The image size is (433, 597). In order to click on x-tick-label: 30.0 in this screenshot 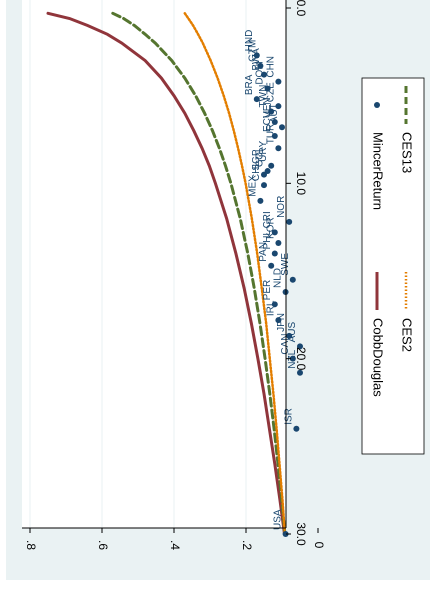, I will do `click(301, 534)`.